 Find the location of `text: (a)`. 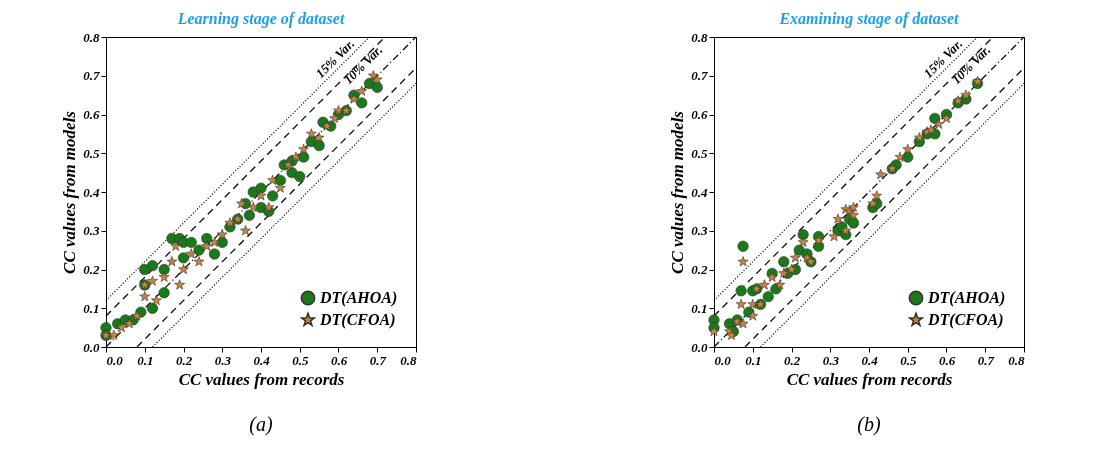

text: (a) is located at coordinates (261, 424).